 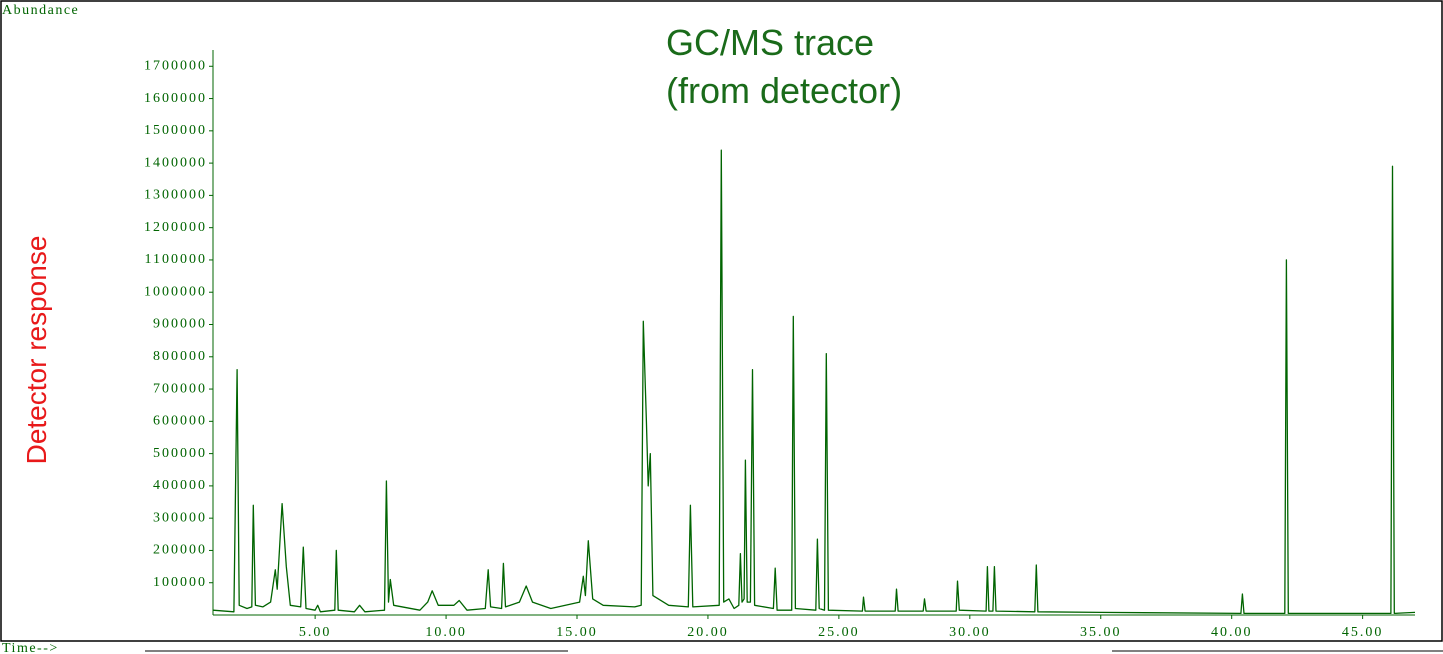 I want to click on chart-title: GC/MS trace, so click(x=770, y=42).